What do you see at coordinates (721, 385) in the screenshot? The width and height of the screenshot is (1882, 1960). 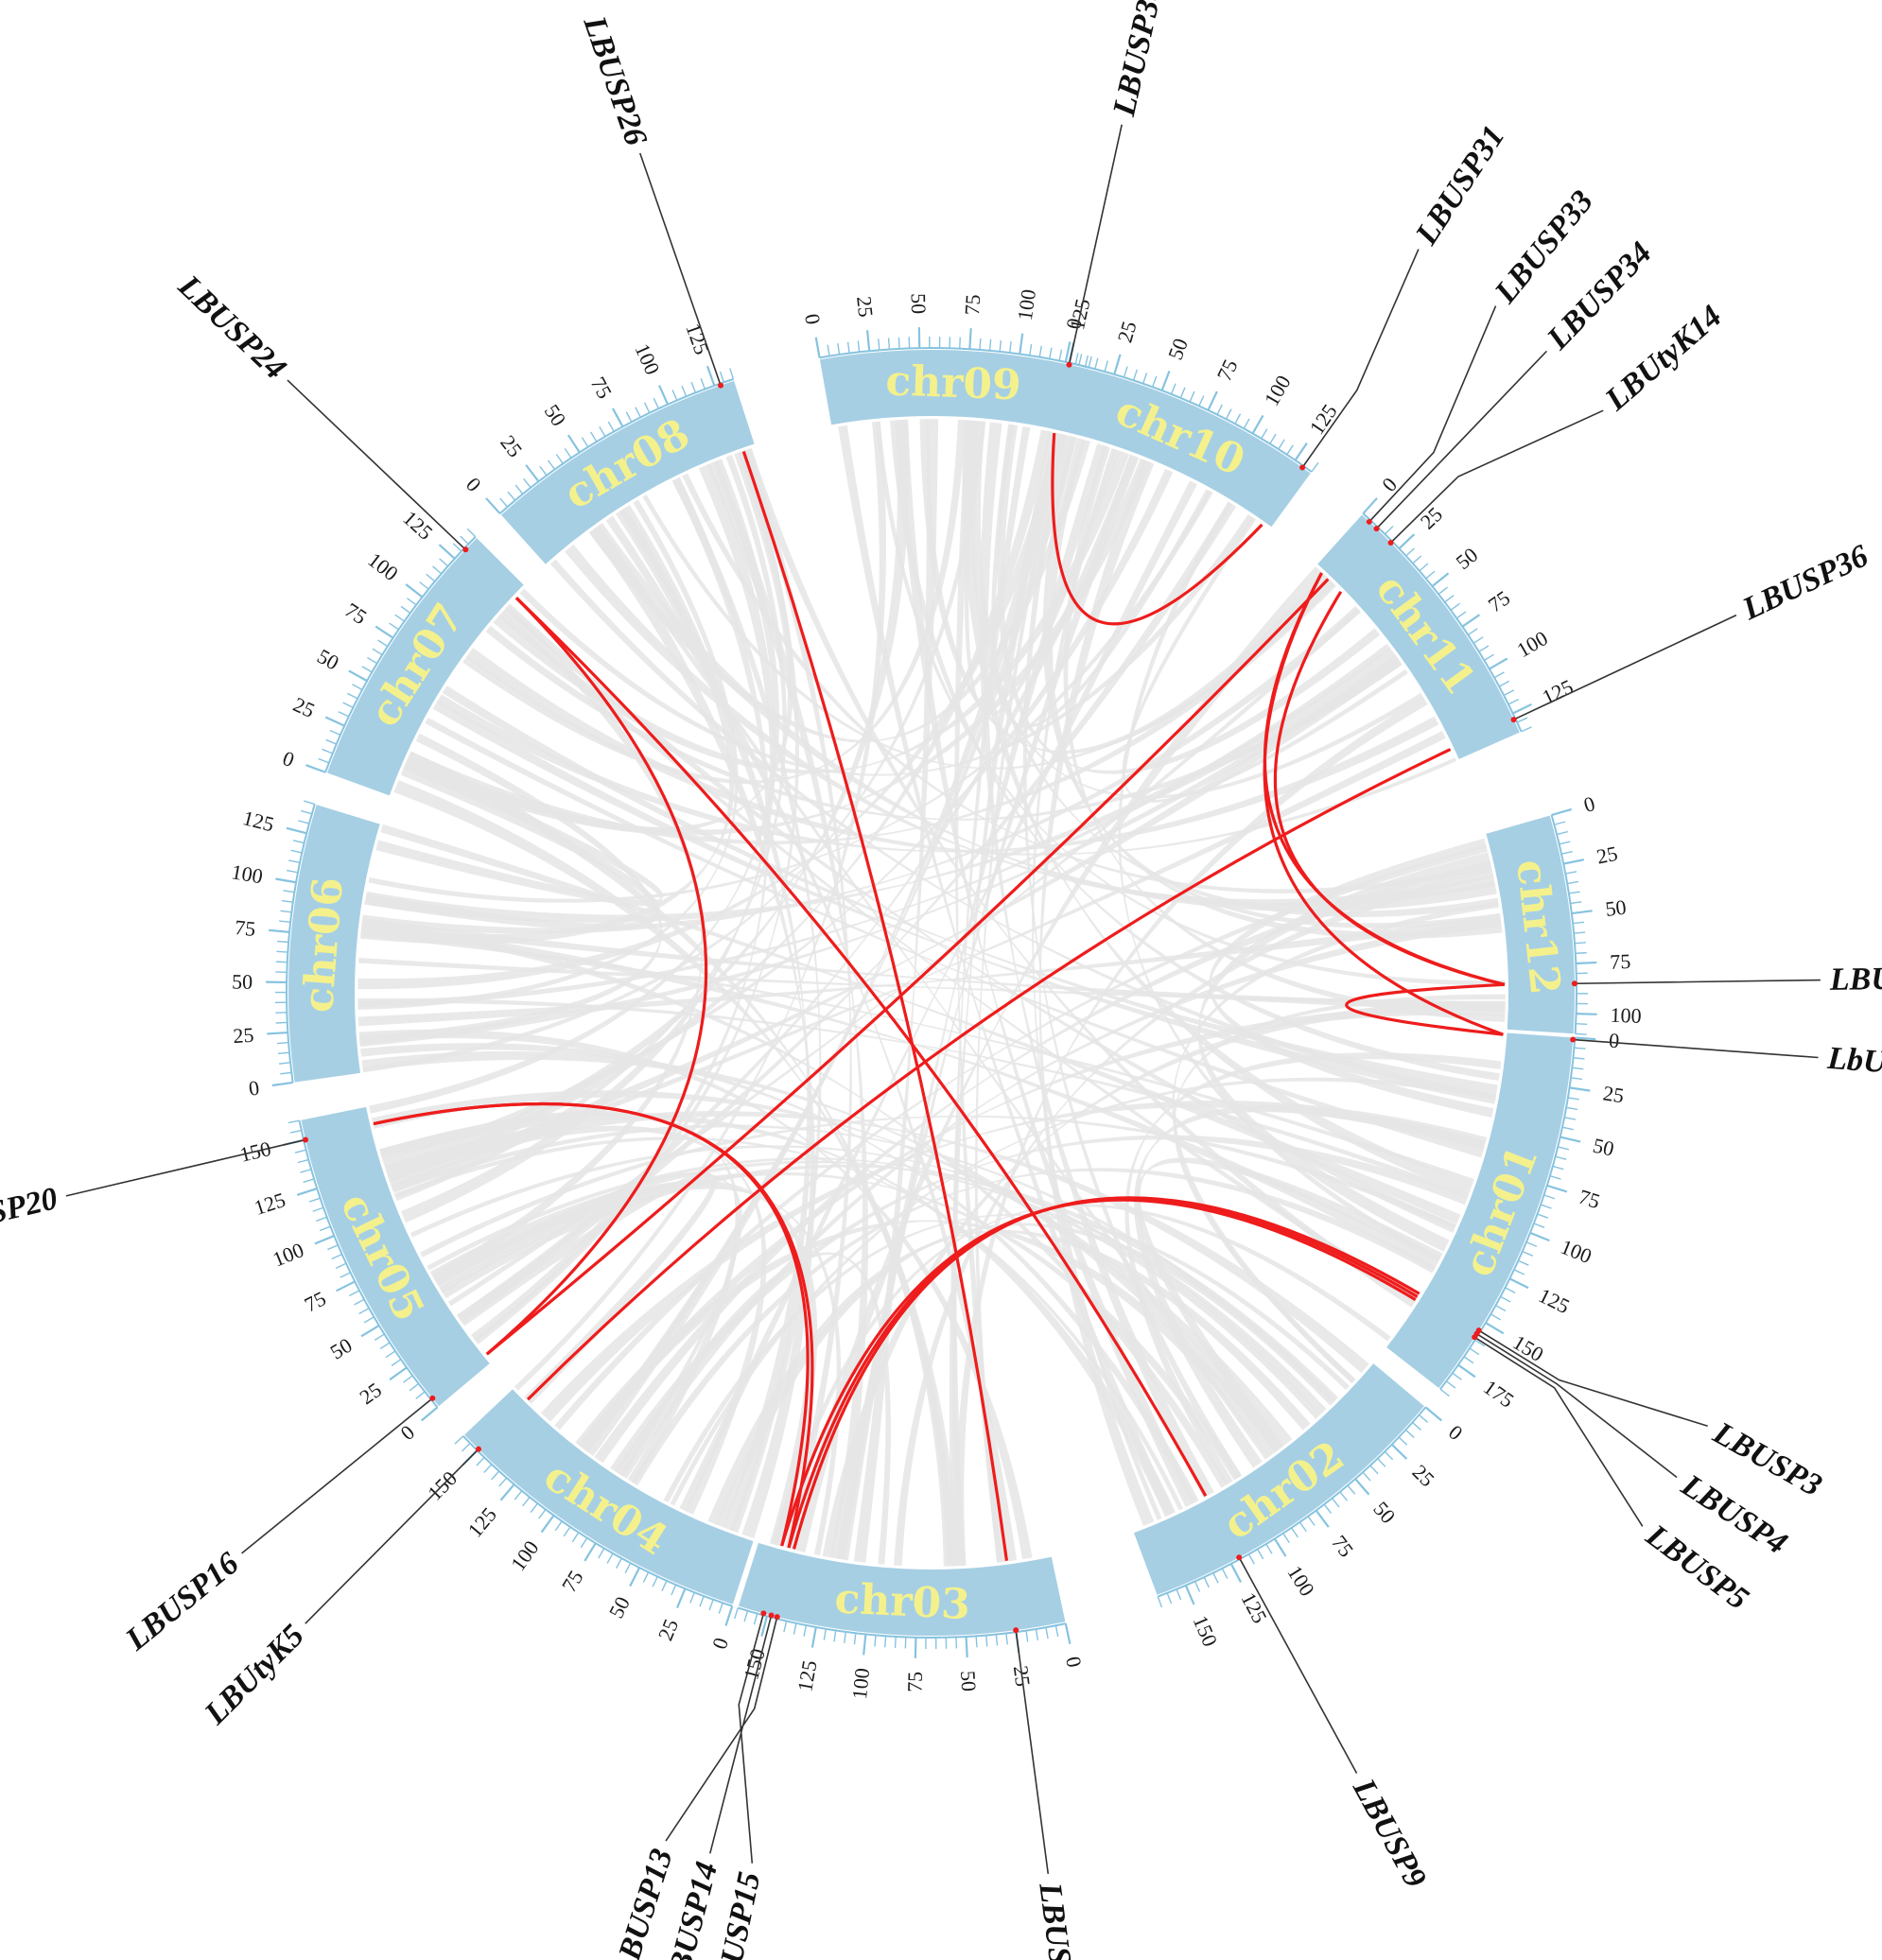 I see `gene-marker-lbusp26` at bounding box center [721, 385].